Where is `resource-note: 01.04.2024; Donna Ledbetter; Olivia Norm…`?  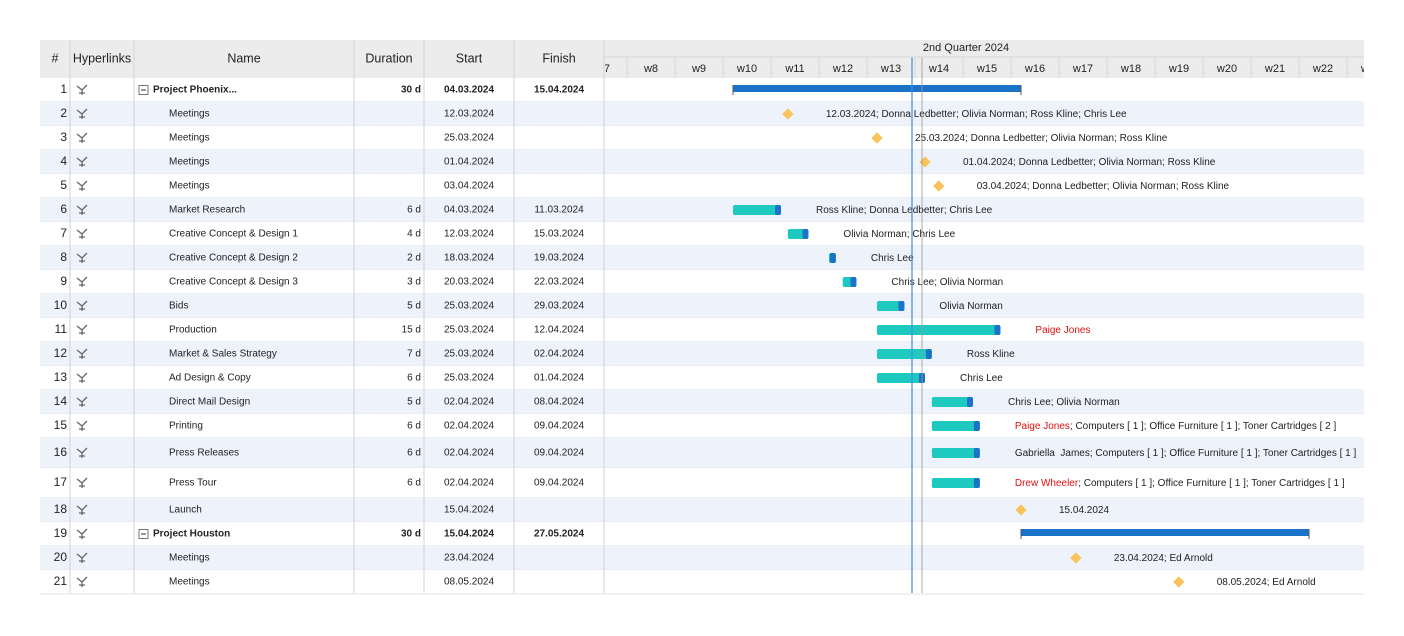
resource-note: 01.04.2024; Donna Ledbetter; Olivia Norm… is located at coordinates (1089, 162).